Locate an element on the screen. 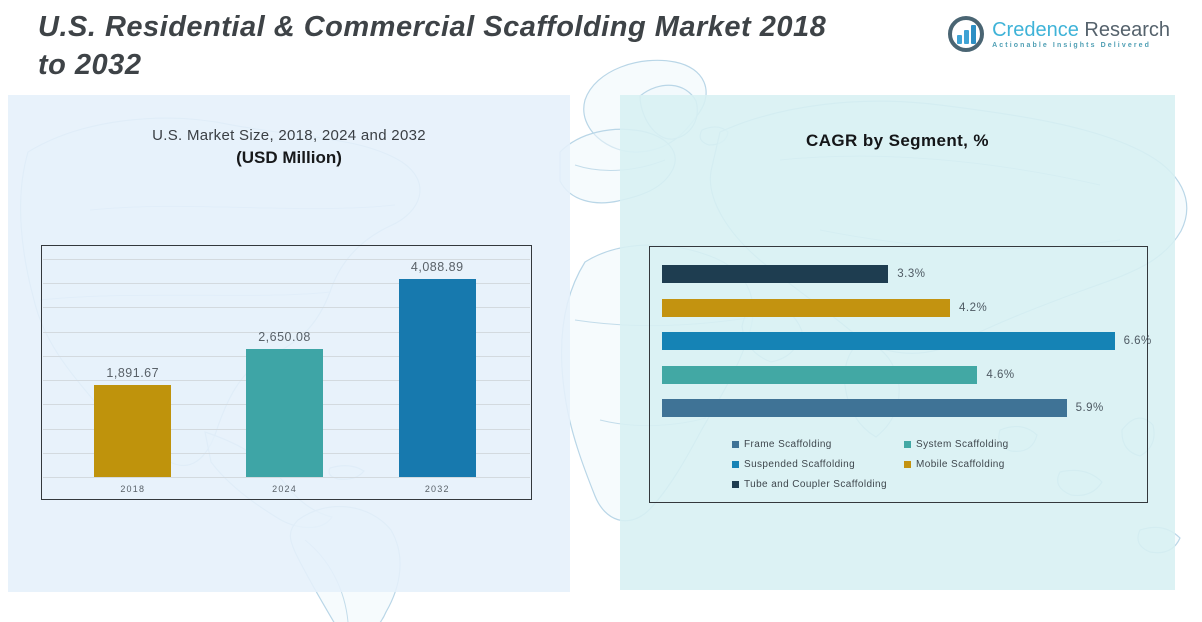  market-size-category-label: 2024 is located at coordinates (284, 489).